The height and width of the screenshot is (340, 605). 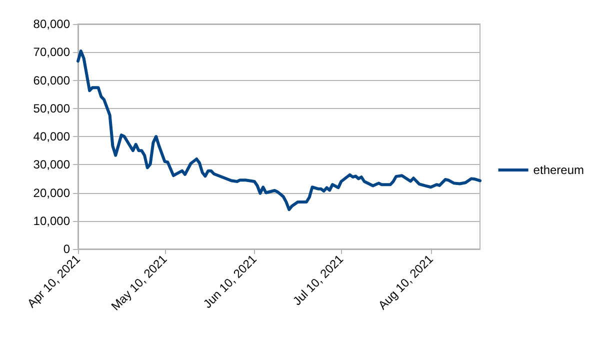 I want to click on legend-label: ethereum, so click(x=558, y=170).